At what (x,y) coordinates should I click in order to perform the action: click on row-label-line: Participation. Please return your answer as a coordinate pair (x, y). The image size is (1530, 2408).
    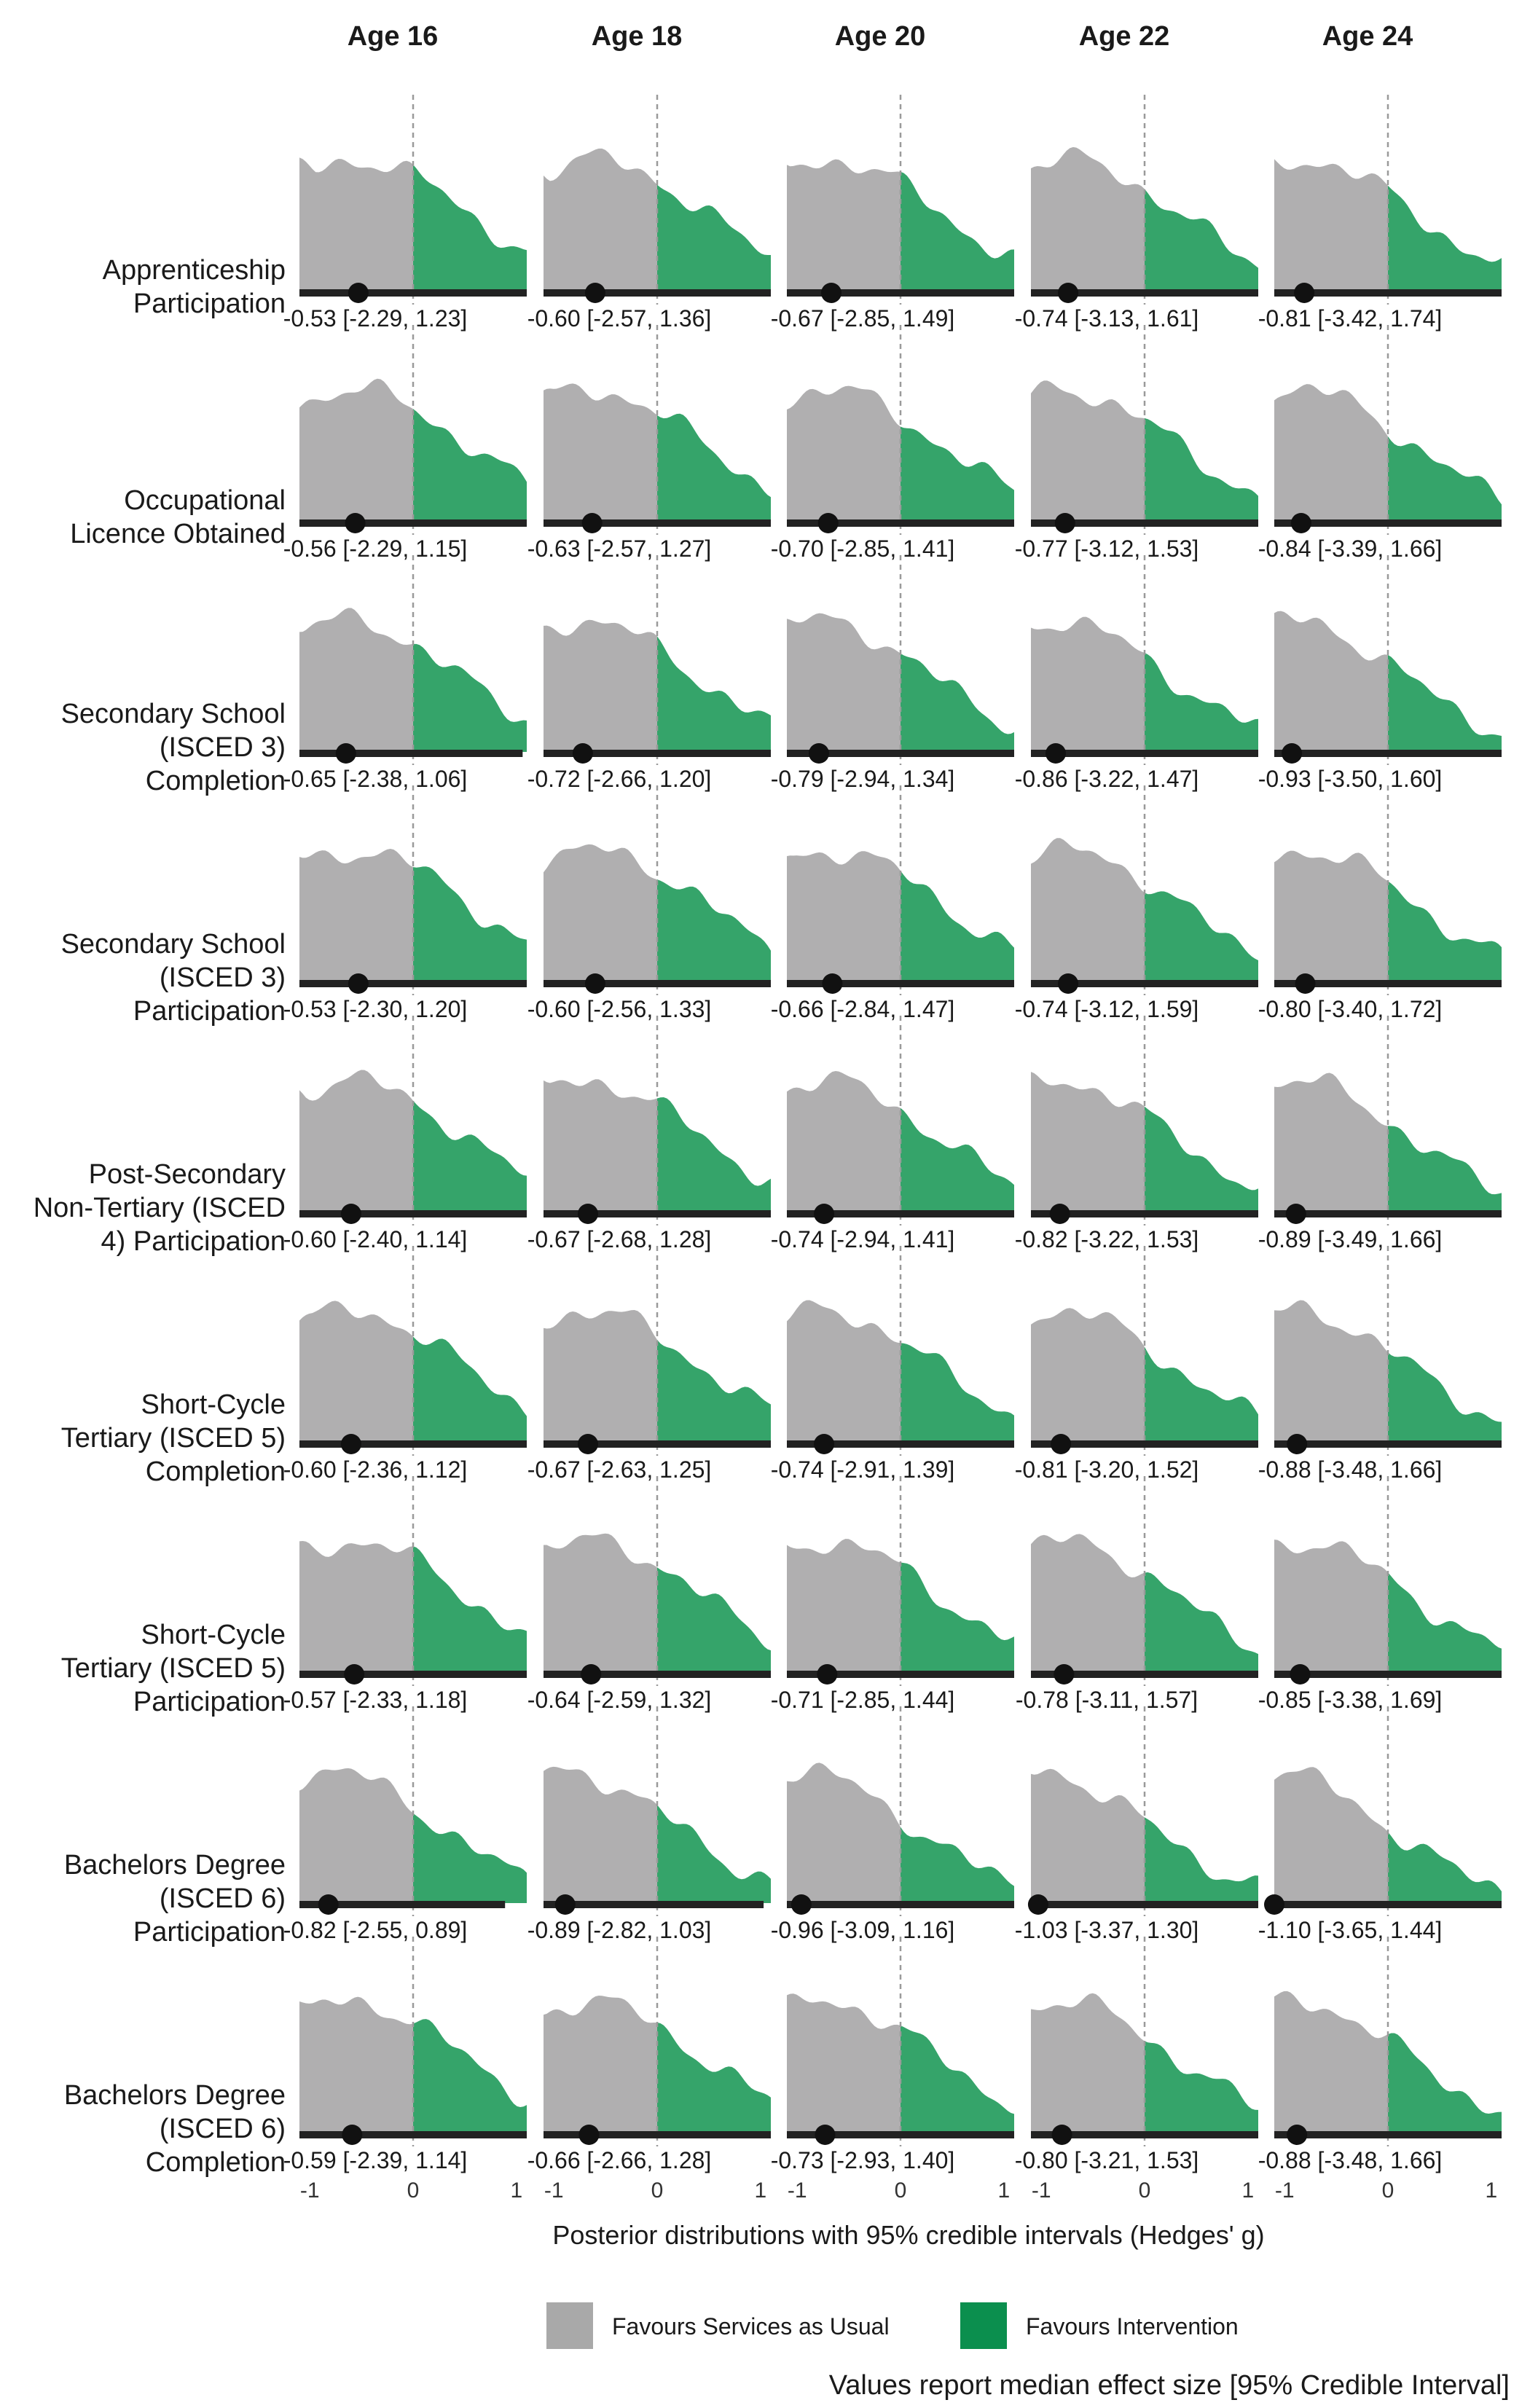
    Looking at the image, I should click on (209, 1011).